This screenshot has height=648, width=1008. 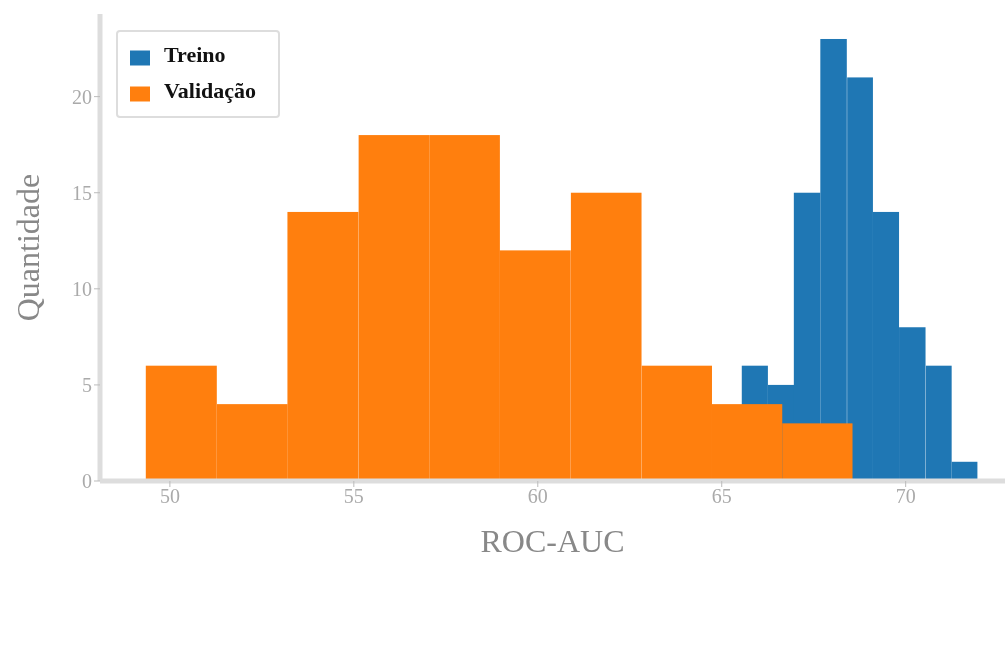 I want to click on x-axis-title: ROC-AUC, so click(x=552, y=541).